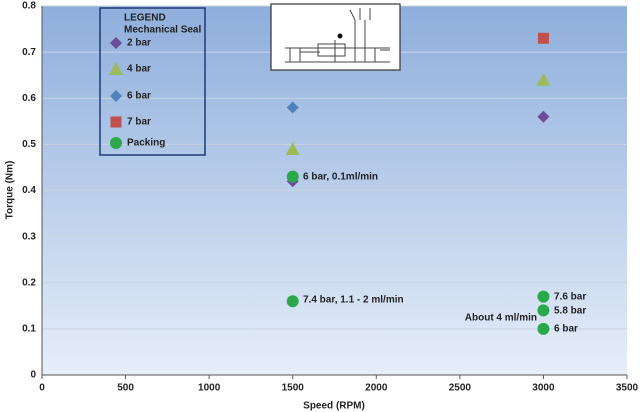 This screenshot has height=412, width=640. Describe the element at coordinates (566, 329) in the screenshot. I see `annotation: 6 bar` at that location.